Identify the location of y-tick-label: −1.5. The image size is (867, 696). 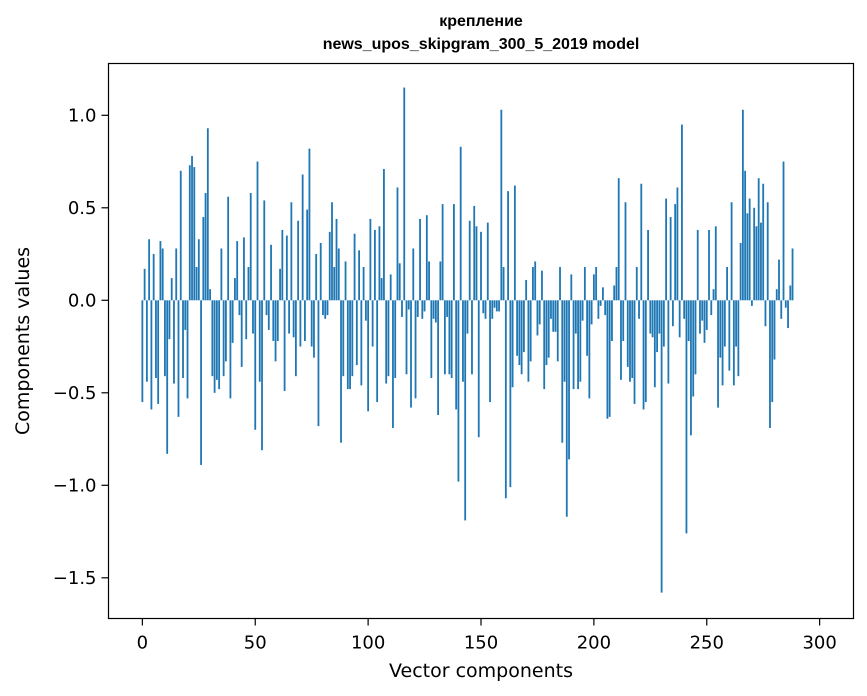
(75, 578).